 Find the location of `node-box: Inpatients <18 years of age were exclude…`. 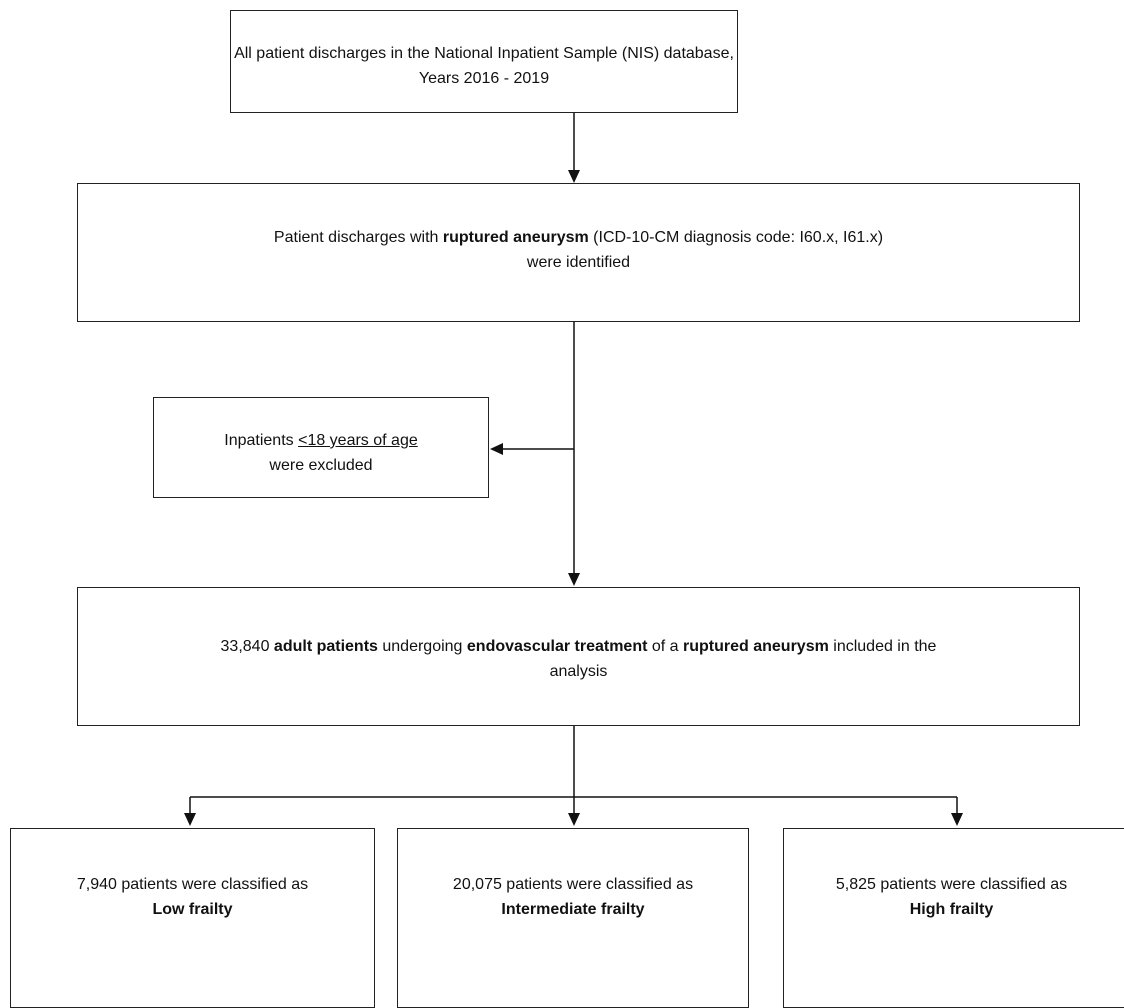

node-box: Inpatients <18 years of age were exclude… is located at coordinates (321, 447).